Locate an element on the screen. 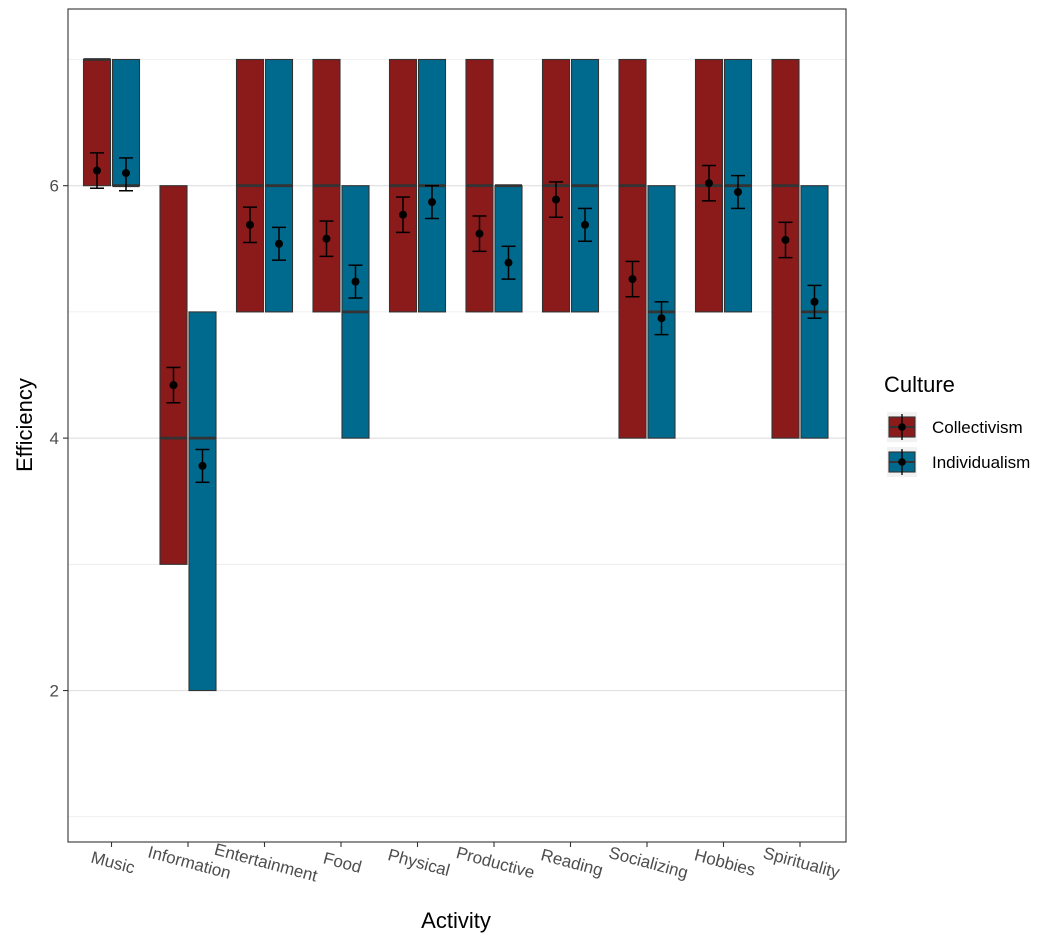 The image size is (1048, 937). box-collectivism-socializing is located at coordinates (632, 248).